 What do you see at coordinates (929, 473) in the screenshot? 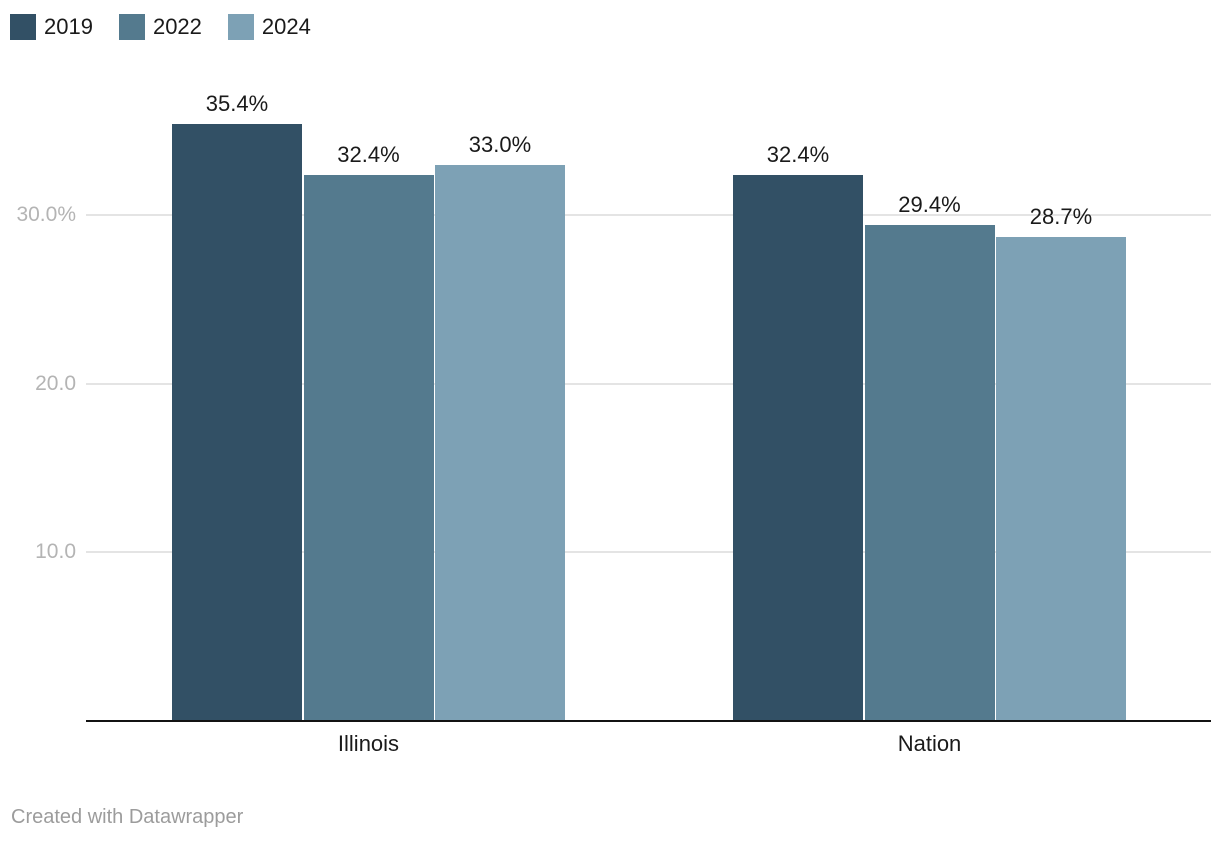
I see `bar-2022-nation` at bounding box center [929, 473].